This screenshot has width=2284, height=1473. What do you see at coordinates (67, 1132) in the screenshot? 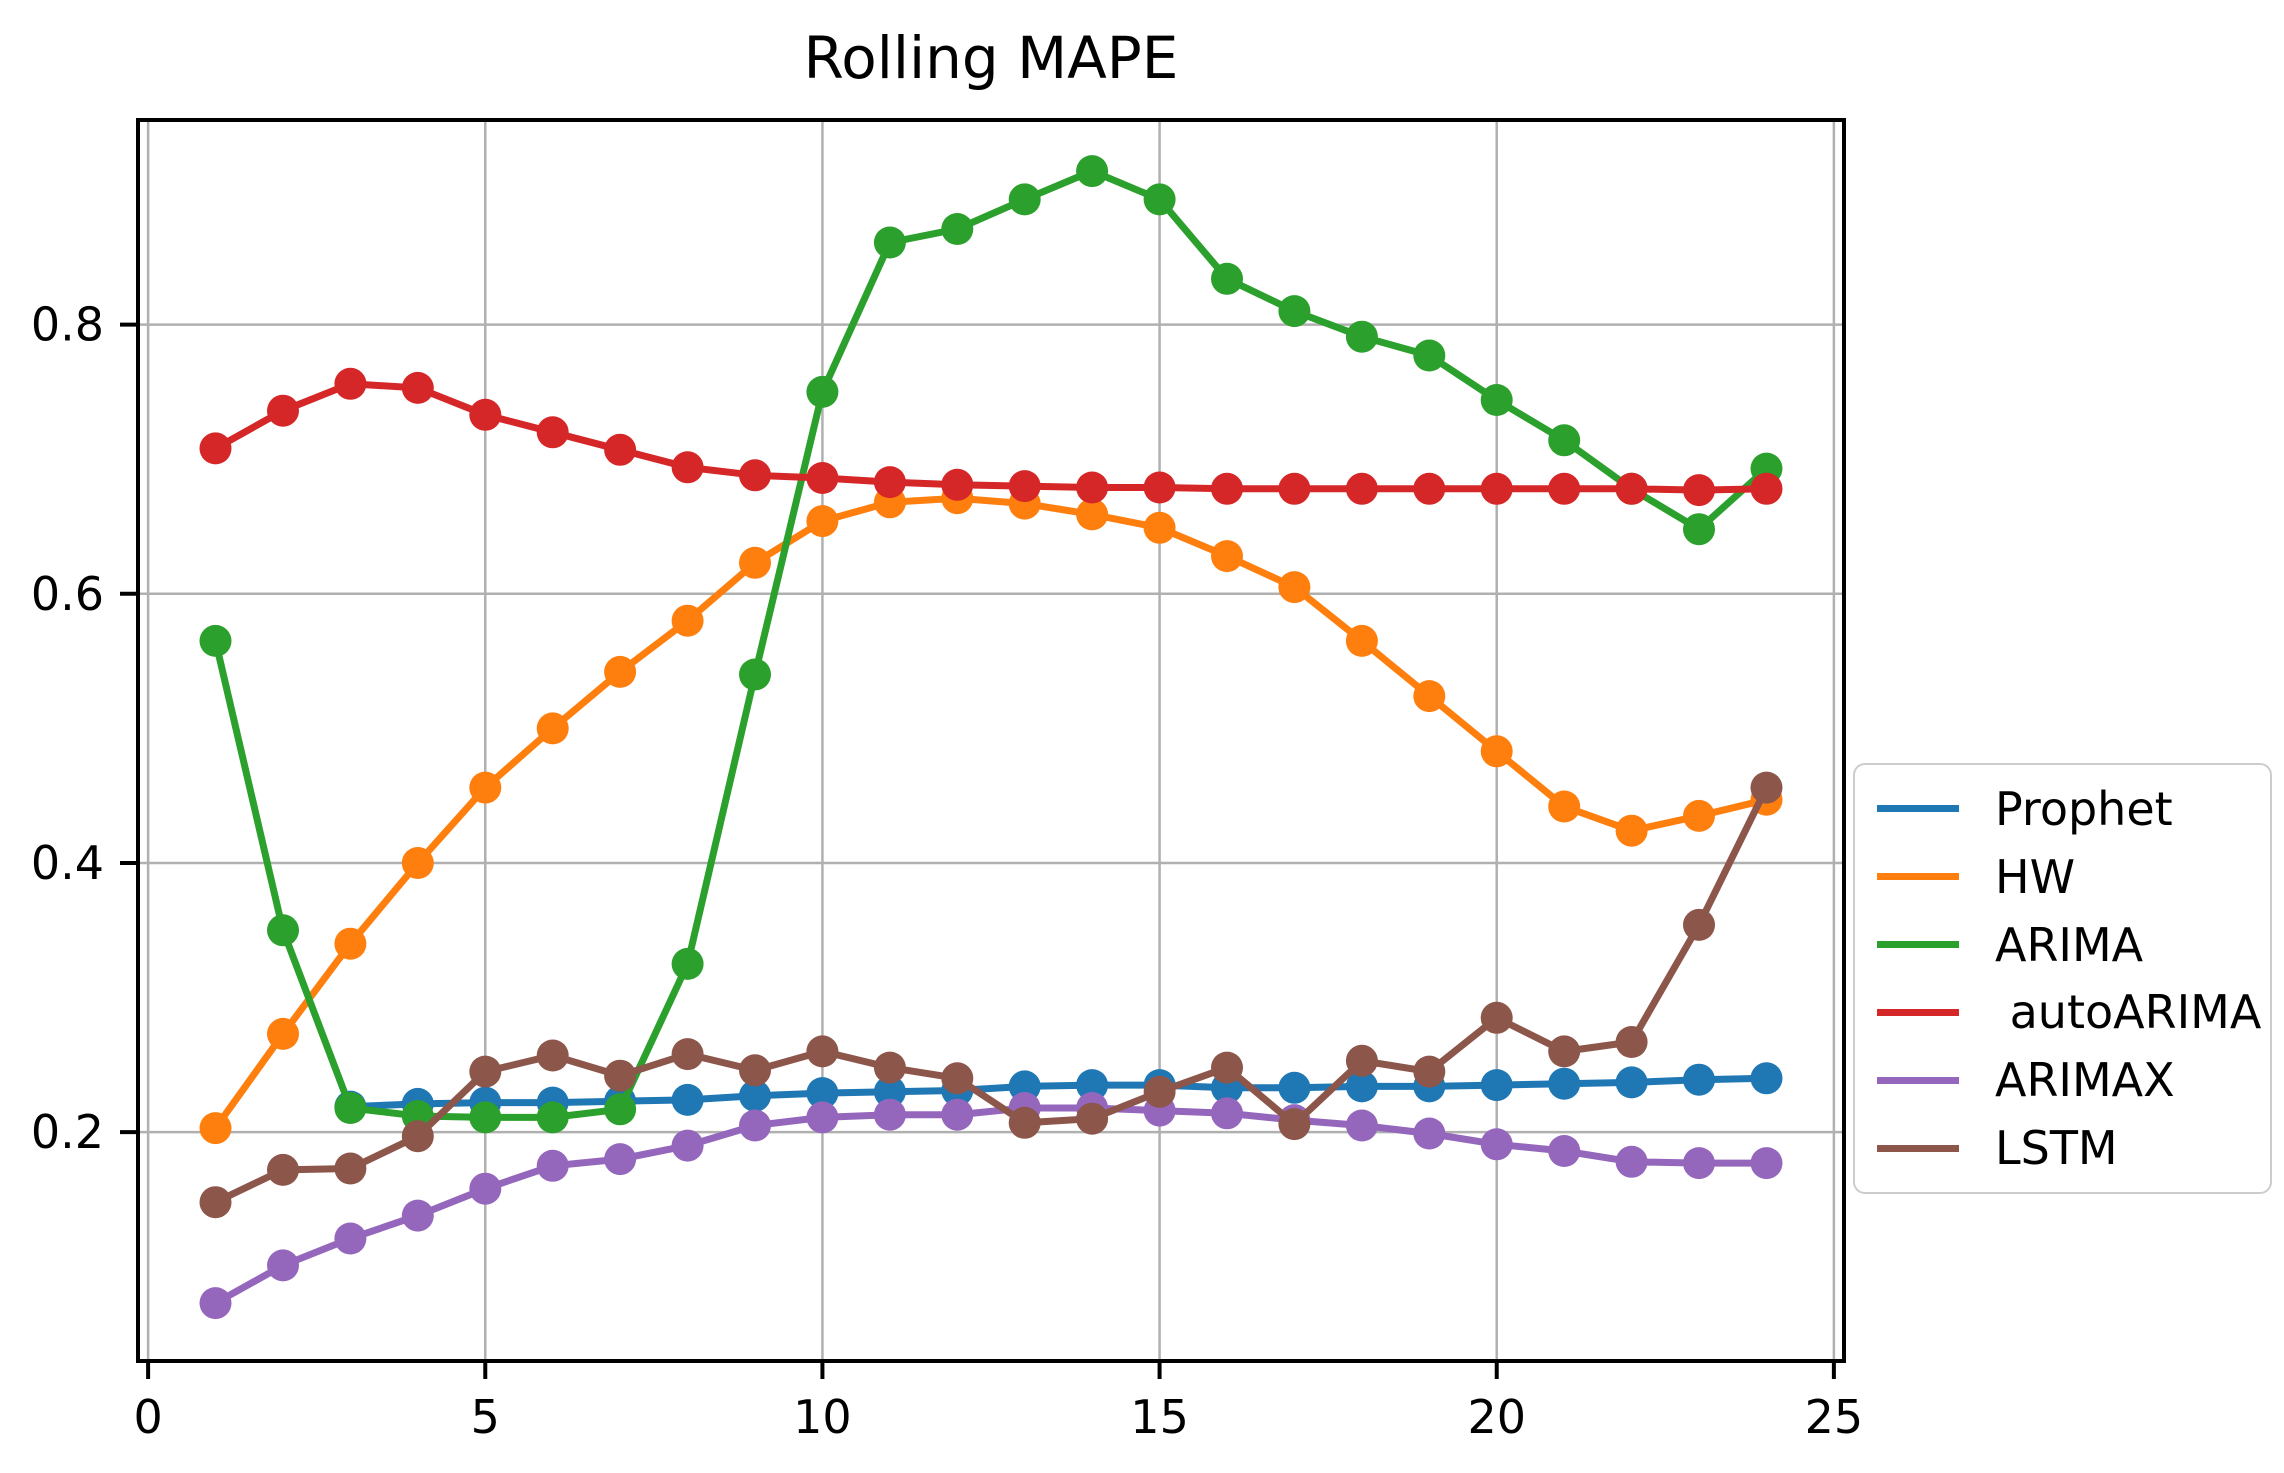
I see `y-tick-label: 0.2` at bounding box center [67, 1132].